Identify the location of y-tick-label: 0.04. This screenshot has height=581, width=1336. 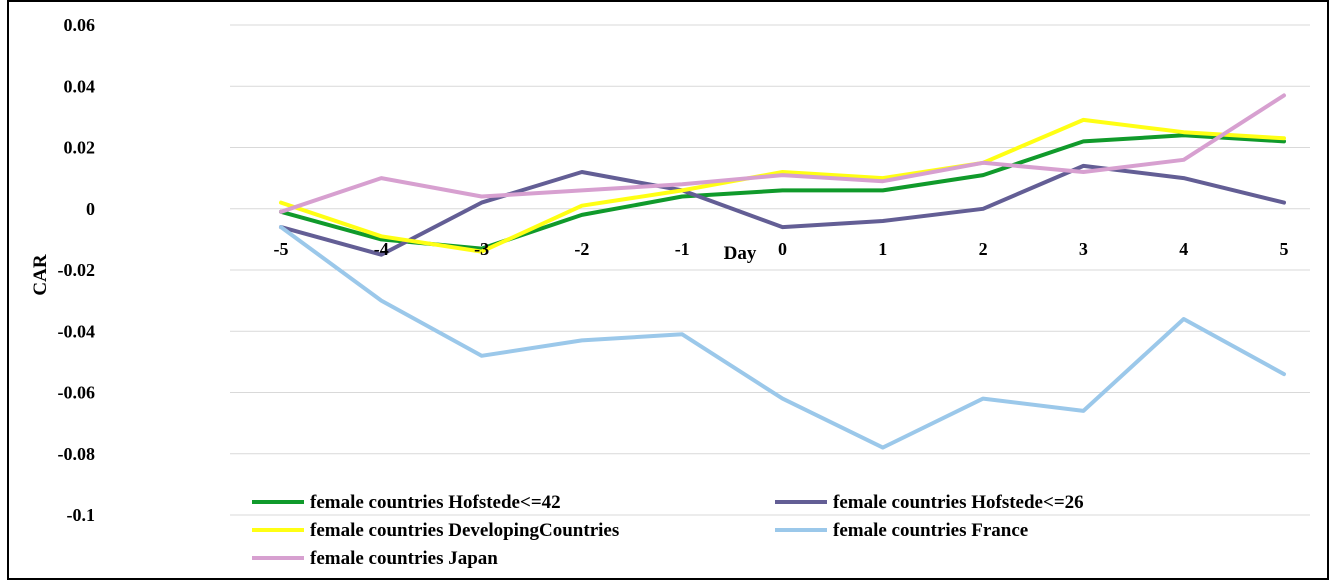
(80, 86).